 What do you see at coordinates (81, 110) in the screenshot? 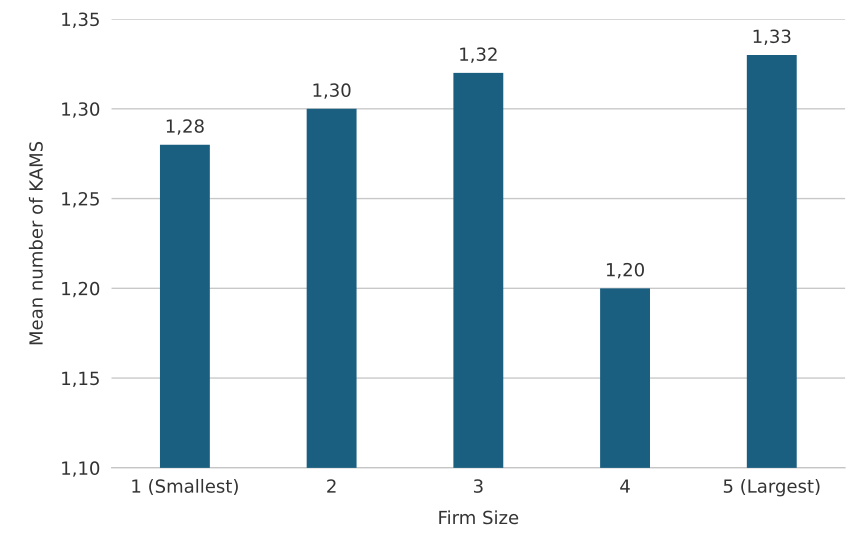
I see `y-tick-label: 1,30` at bounding box center [81, 110].